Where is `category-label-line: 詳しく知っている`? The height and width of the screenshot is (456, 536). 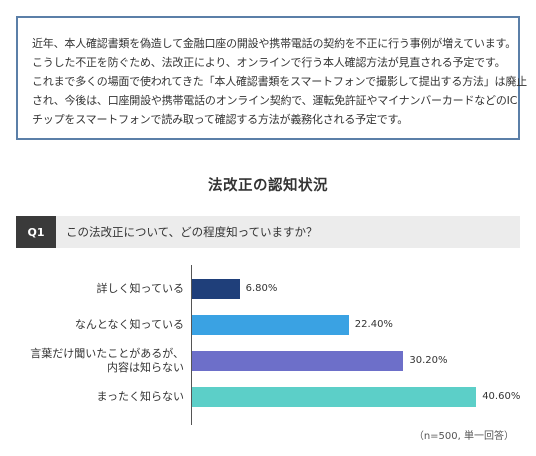
category-label-line: 詳しく知っている is located at coordinates (140, 288).